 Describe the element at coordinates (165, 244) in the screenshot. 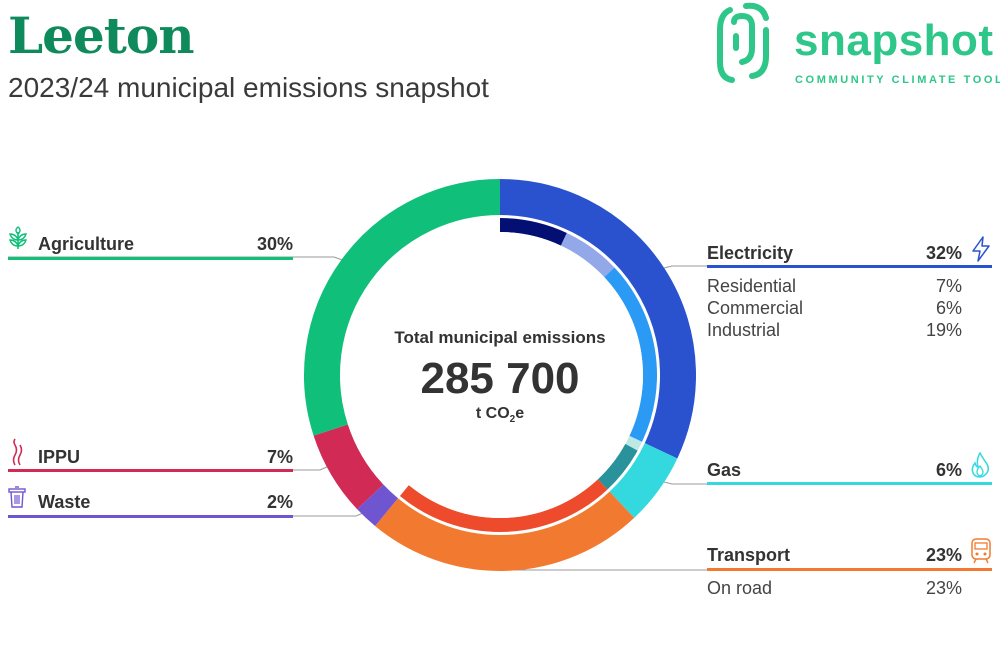

I see `legend-agriculture: Agriculture 30%` at that location.